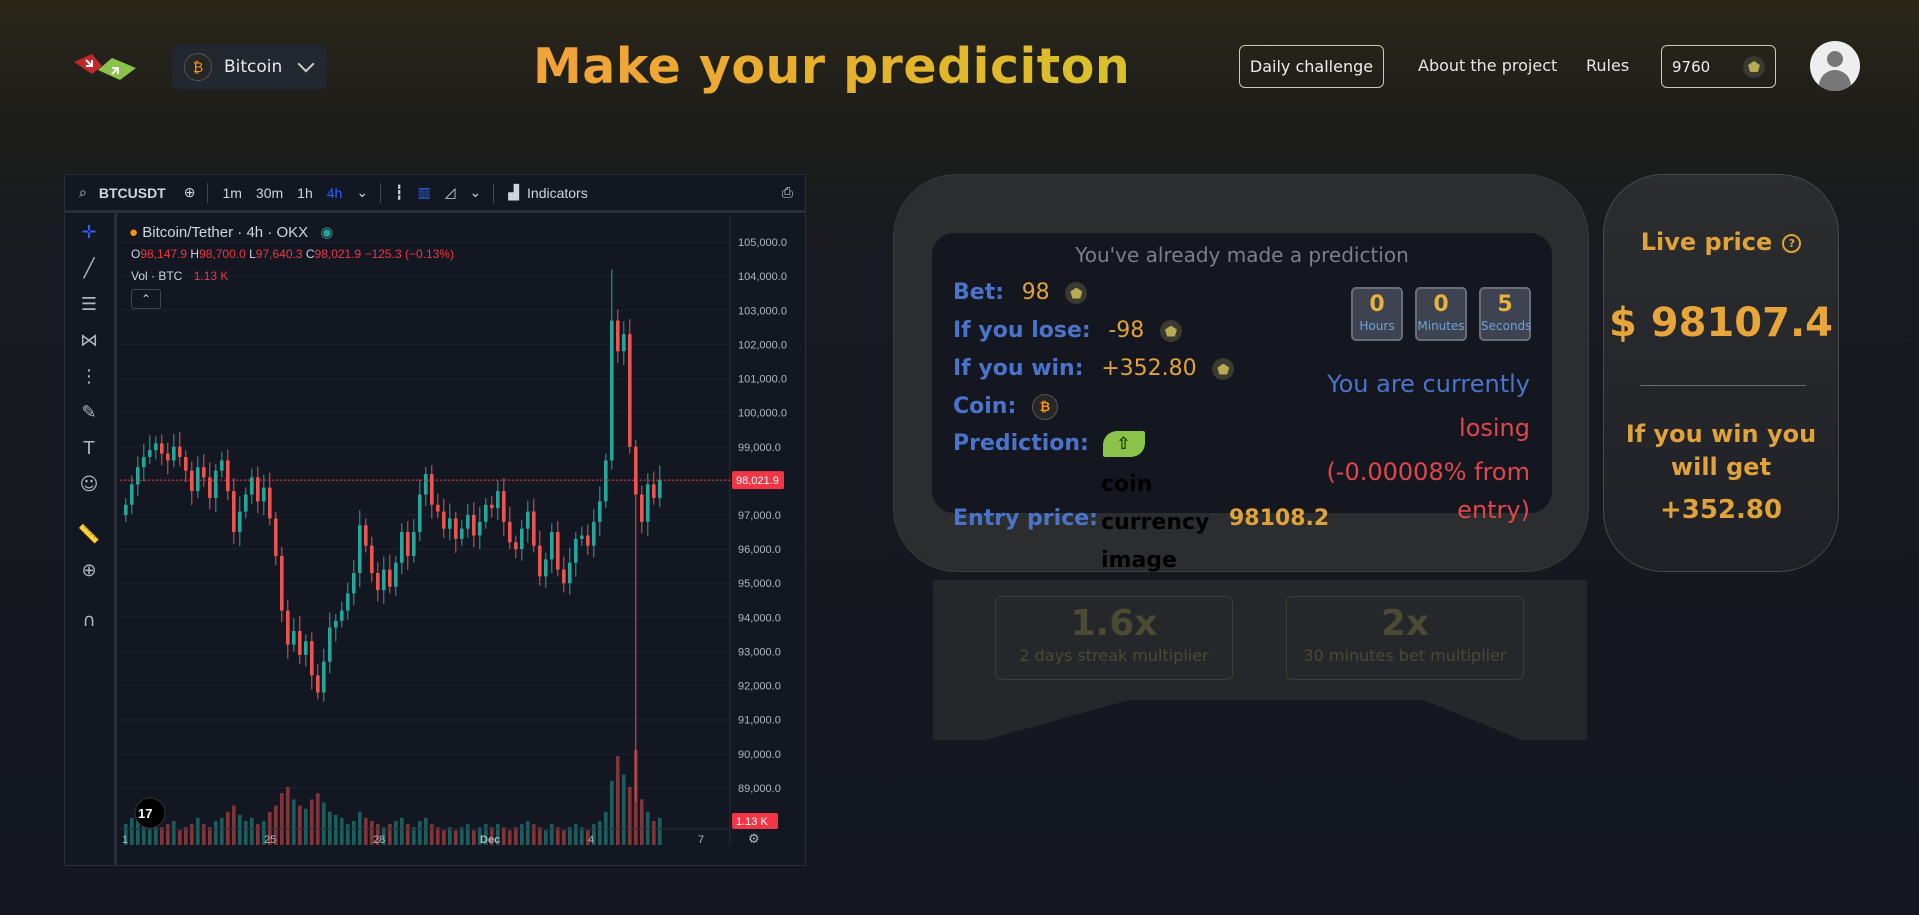 Image resolution: width=1919 pixels, height=915 pixels. I want to click on text-tool-icon: T, so click(89, 448).